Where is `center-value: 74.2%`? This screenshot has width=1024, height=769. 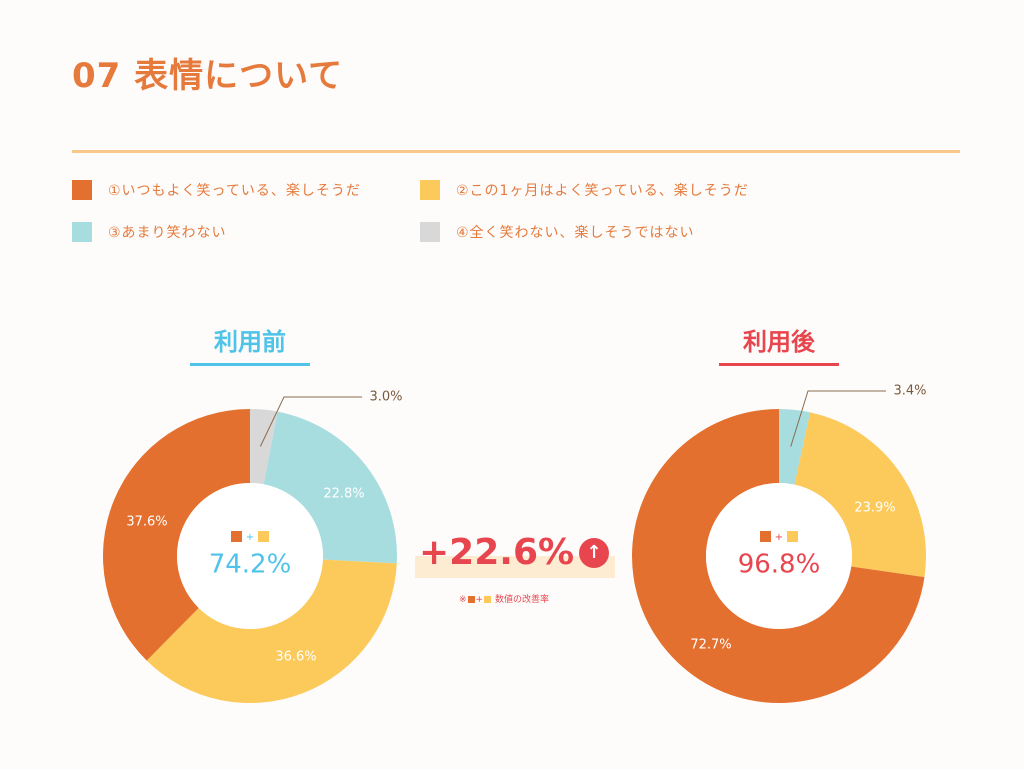 center-value: 74.2% is located at coordinates (250, 565).